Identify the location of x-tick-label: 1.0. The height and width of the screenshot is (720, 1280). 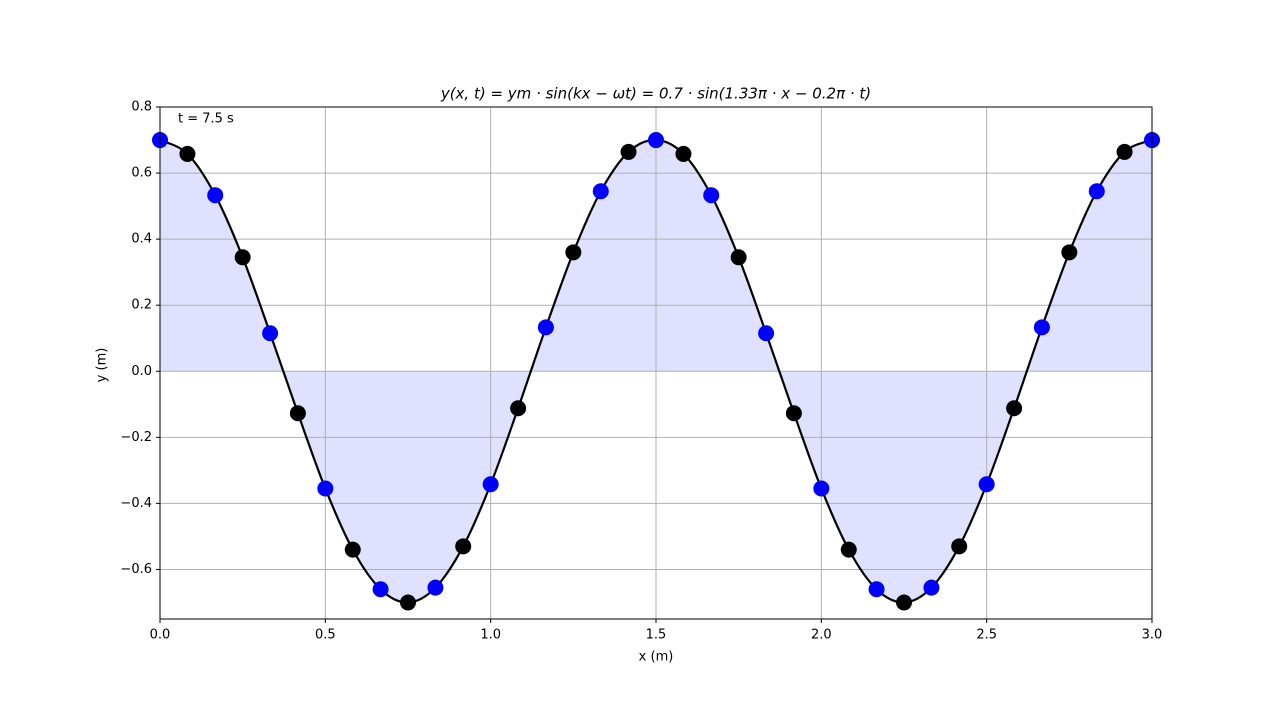
(490, 635).